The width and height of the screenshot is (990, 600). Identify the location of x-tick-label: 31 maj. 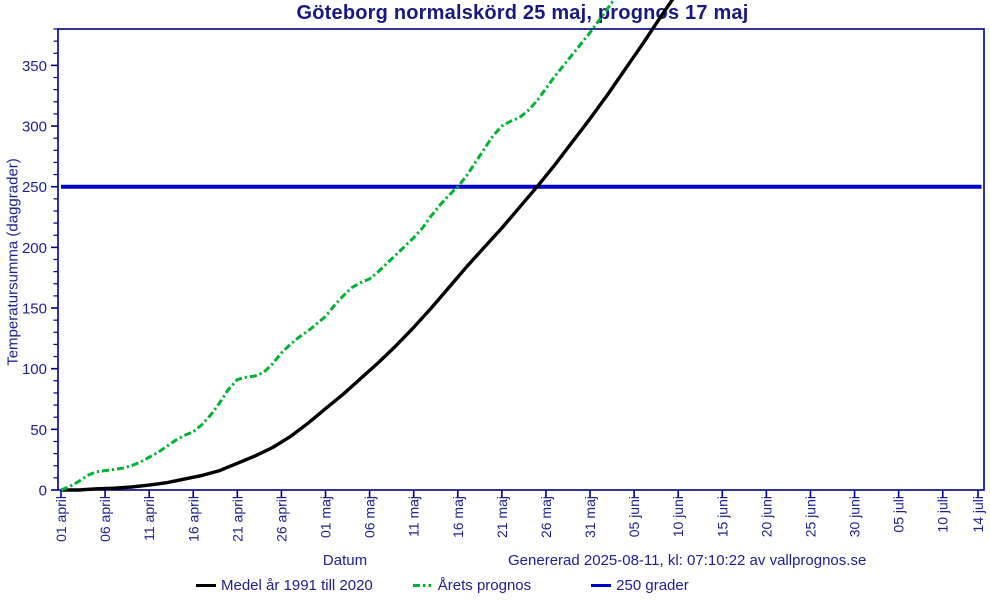
(590, 517).